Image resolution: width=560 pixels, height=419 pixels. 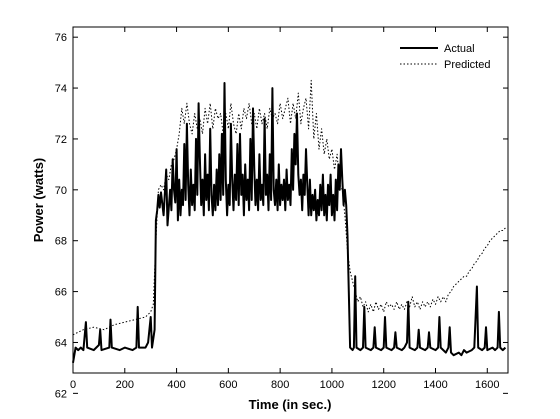 I want to click on y-tick-label: 76, so click(x=61, y=38).